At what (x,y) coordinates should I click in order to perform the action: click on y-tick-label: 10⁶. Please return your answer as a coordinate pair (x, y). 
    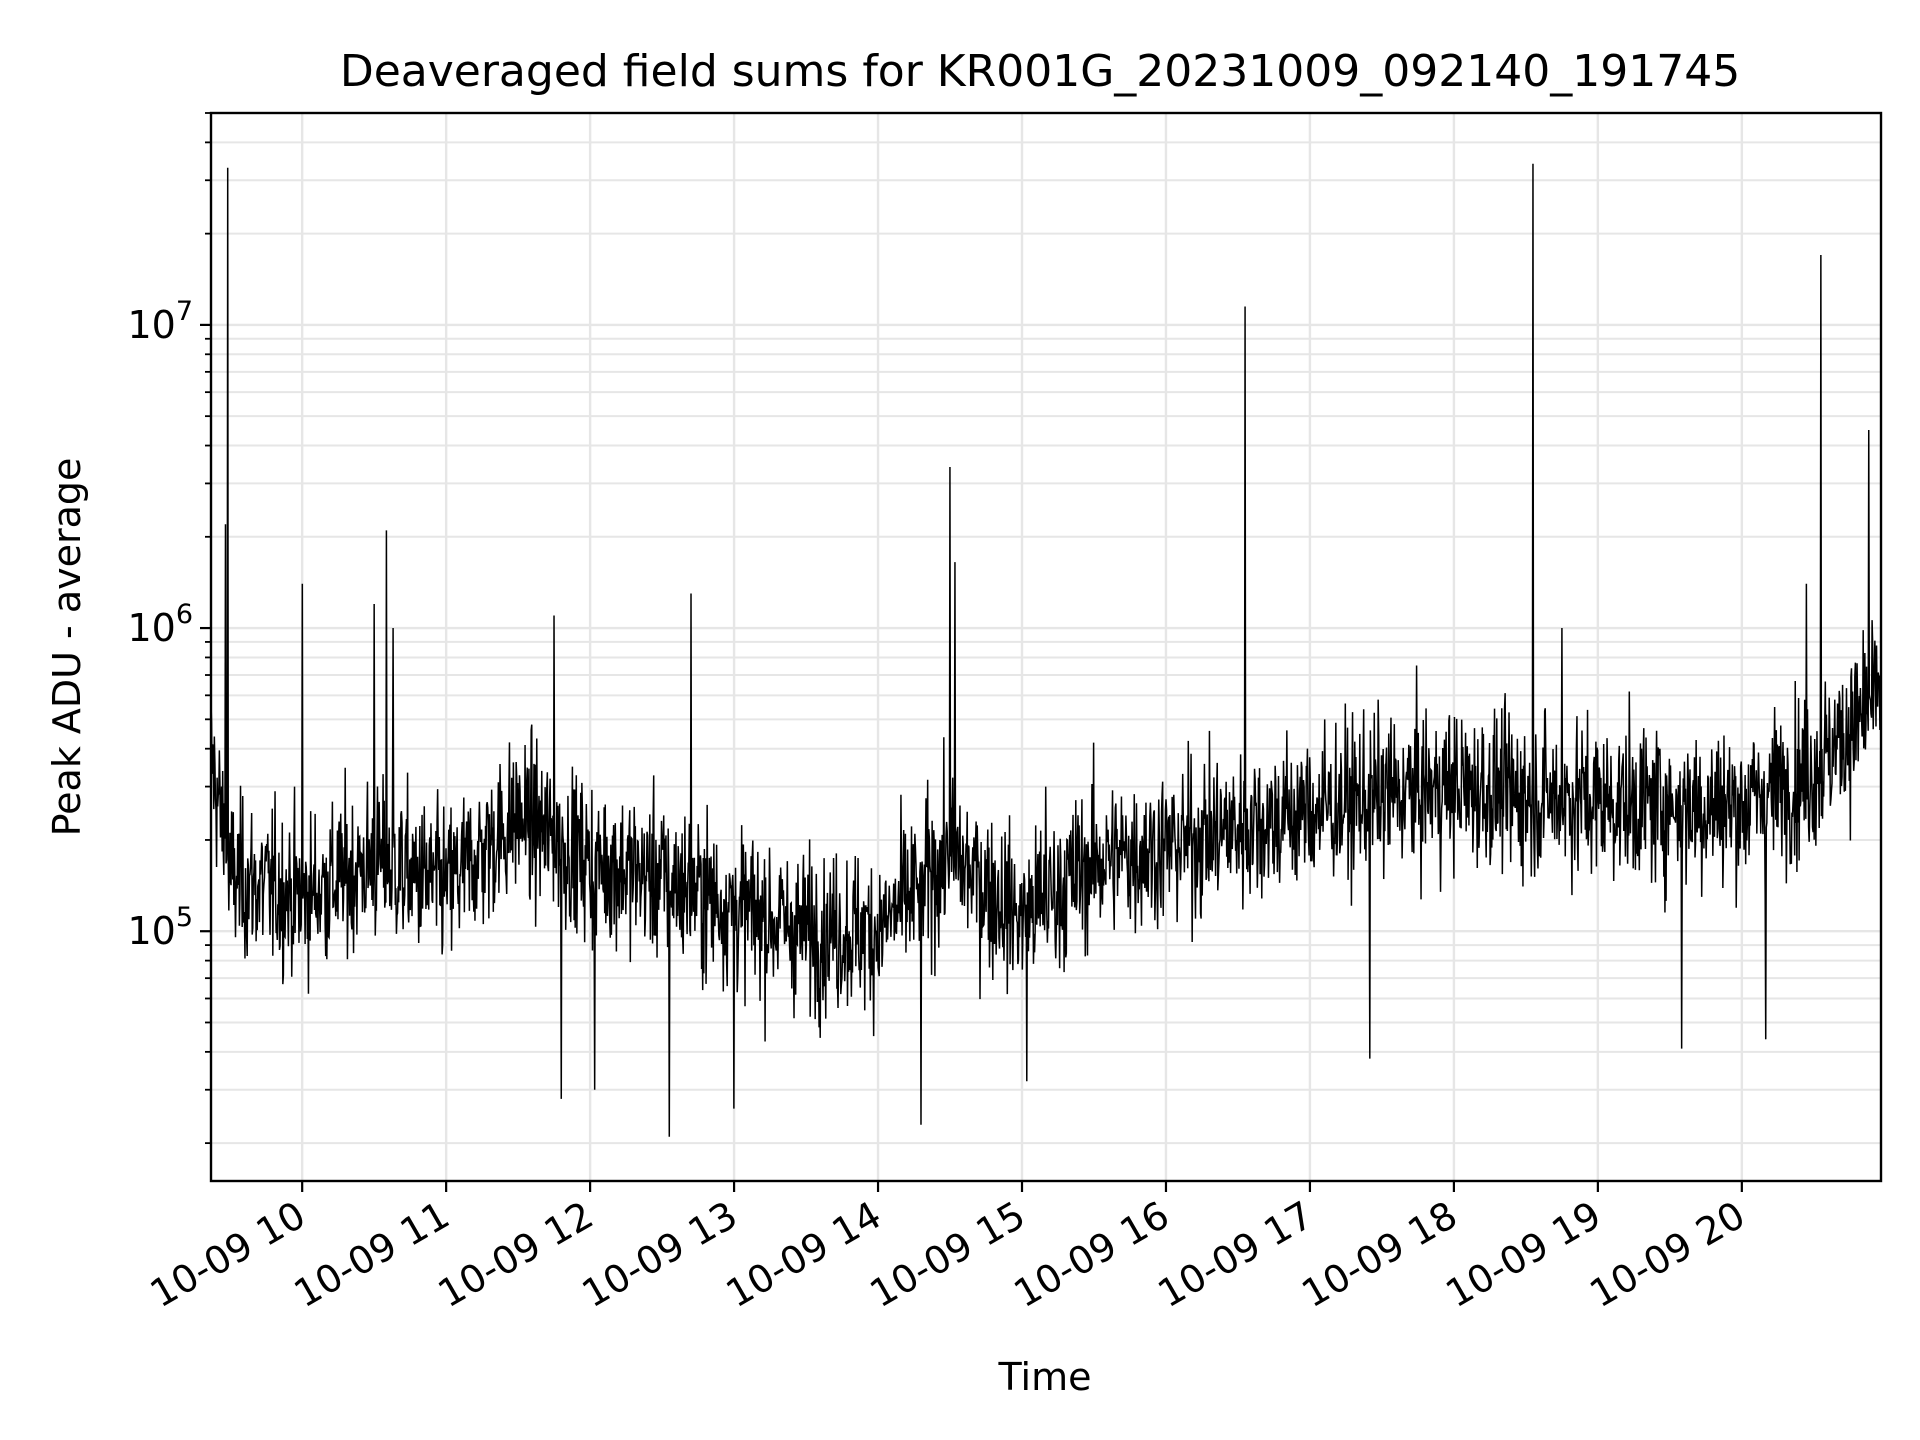
    Looking at the image, I should click on (160, 624).